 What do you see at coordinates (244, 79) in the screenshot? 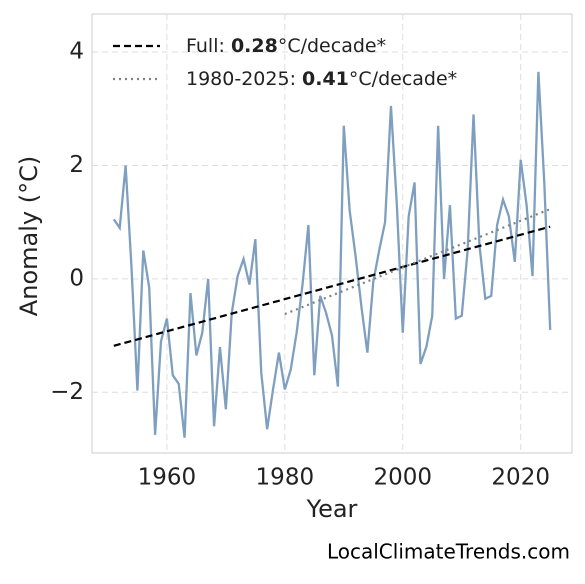
I see `legend-prefix: 1980-2025:` at bounding box center [244, 79].